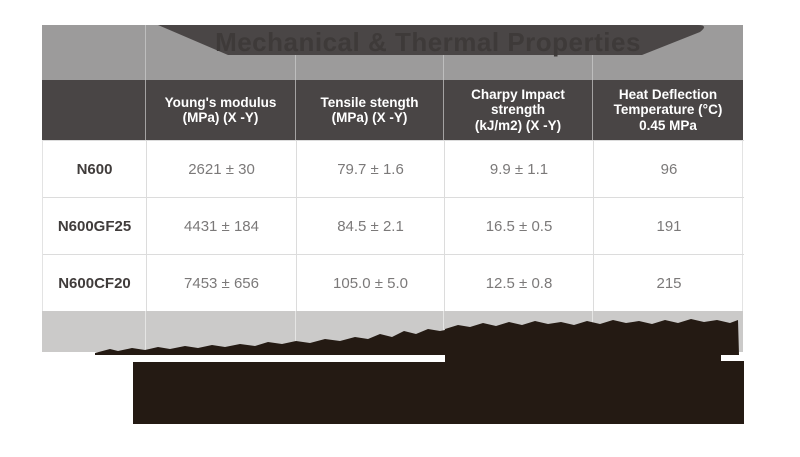  I want to click on row-label: N600CF20, so click(94, 282).